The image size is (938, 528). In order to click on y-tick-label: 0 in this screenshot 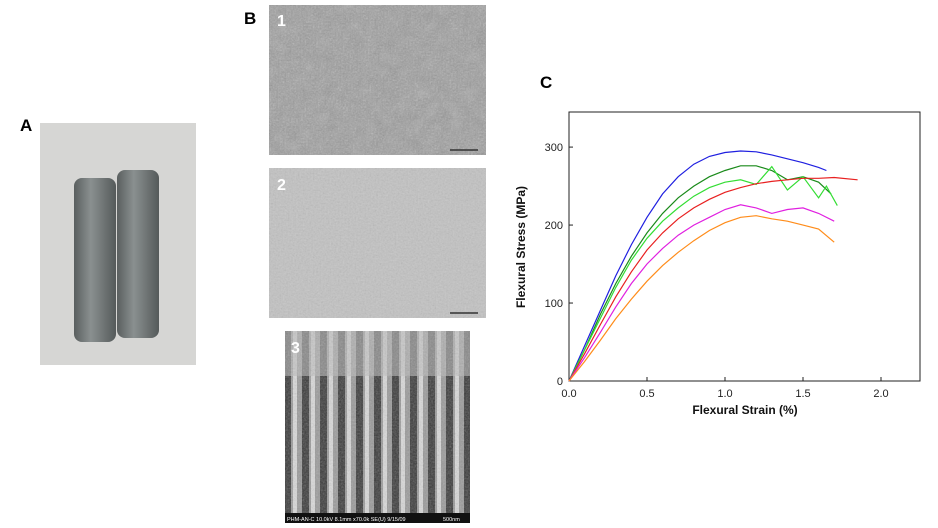, I will do `click(560, 382)`.